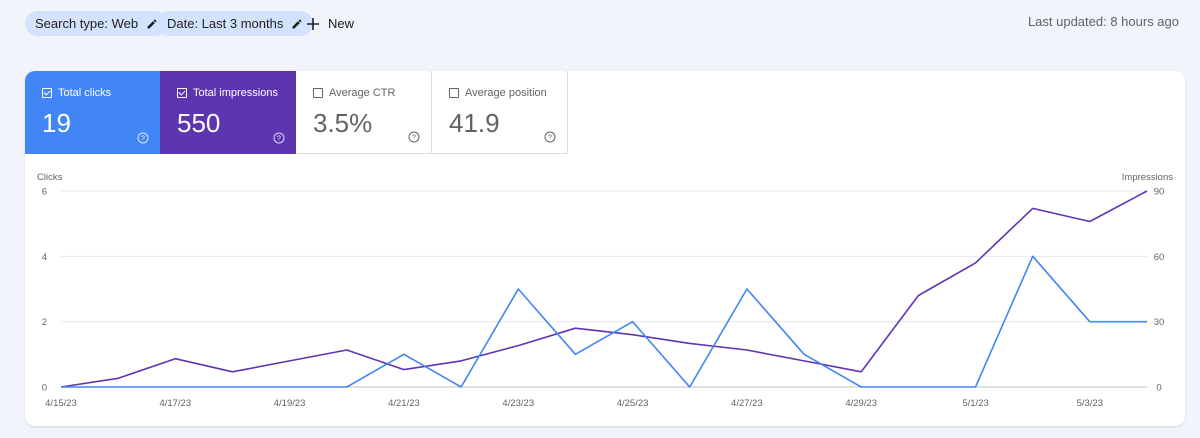  I want to click on x-tick-label: 4/25/23, so click(633, 403).